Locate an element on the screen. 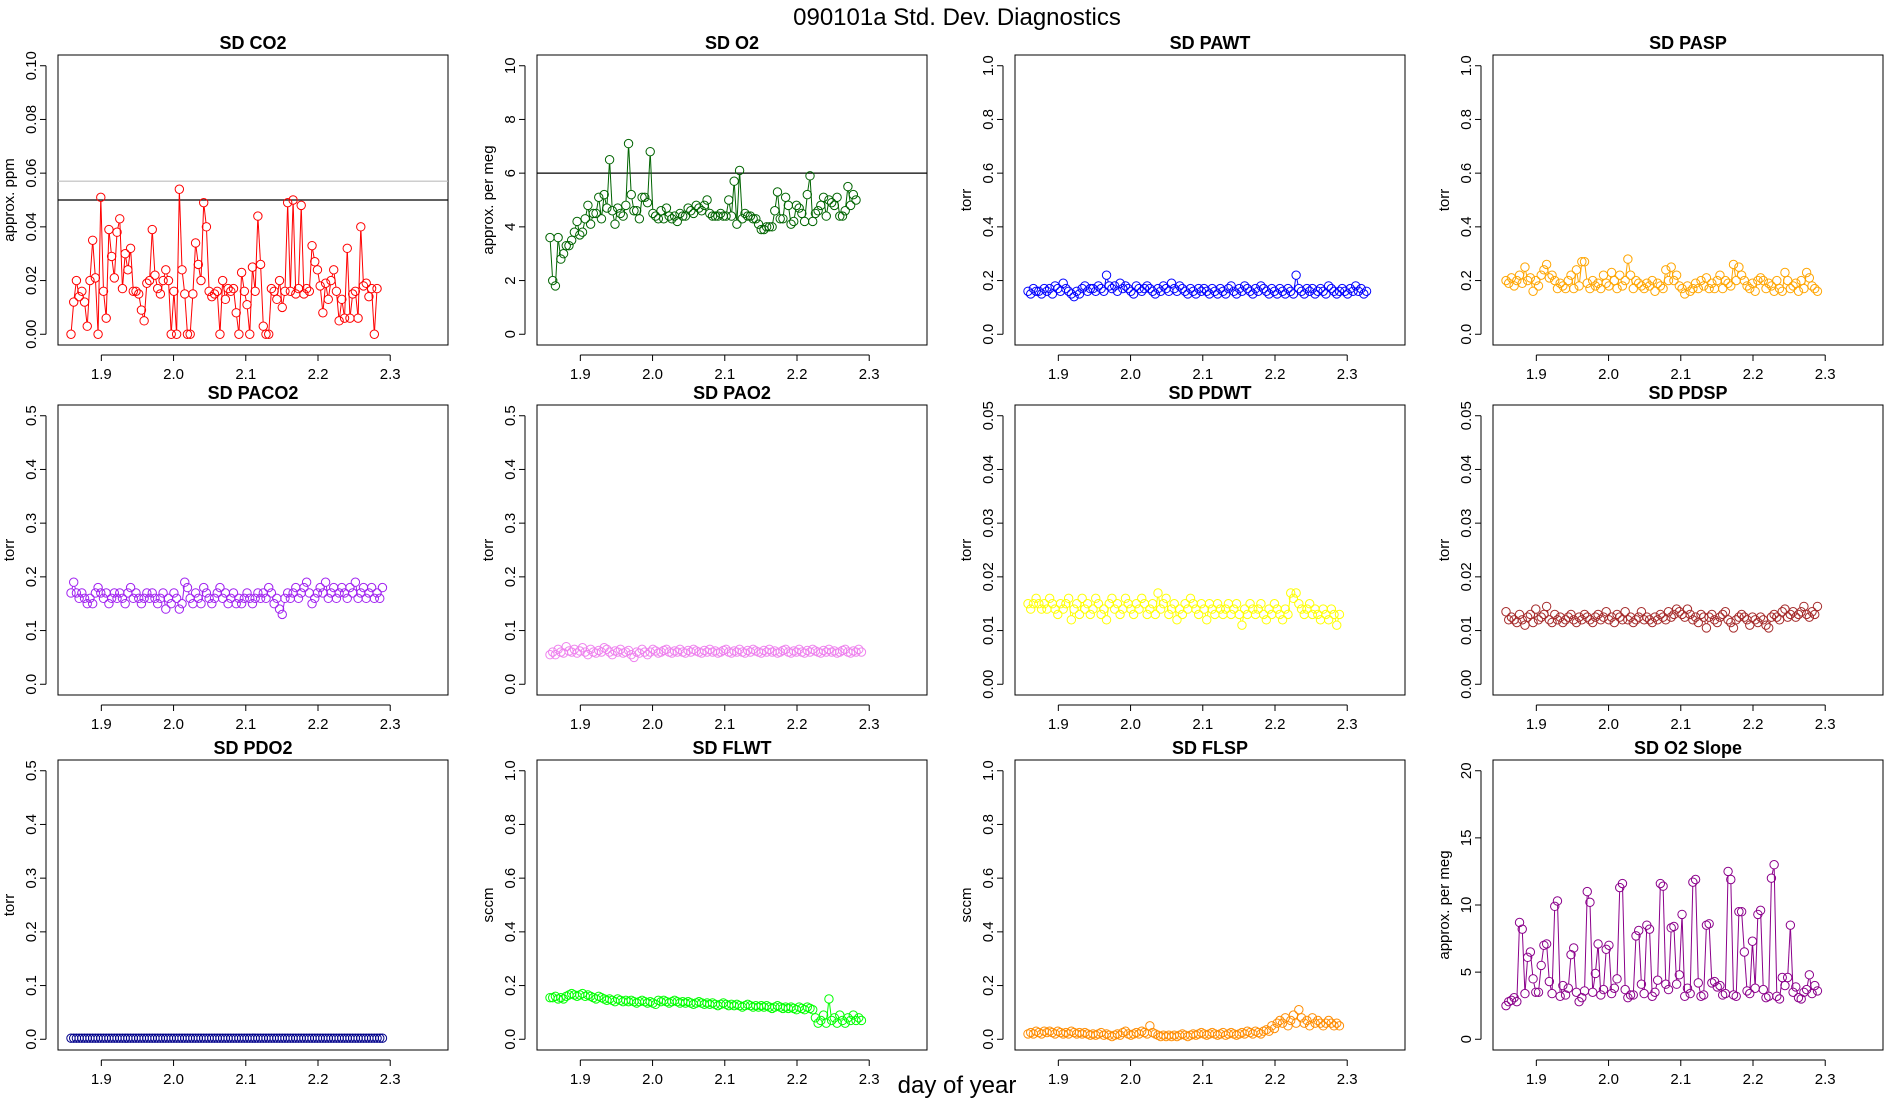 The width and height of the screenshot is (1900, 1100). x-tick-label: 1.9 is located at coordinates (580, 374).